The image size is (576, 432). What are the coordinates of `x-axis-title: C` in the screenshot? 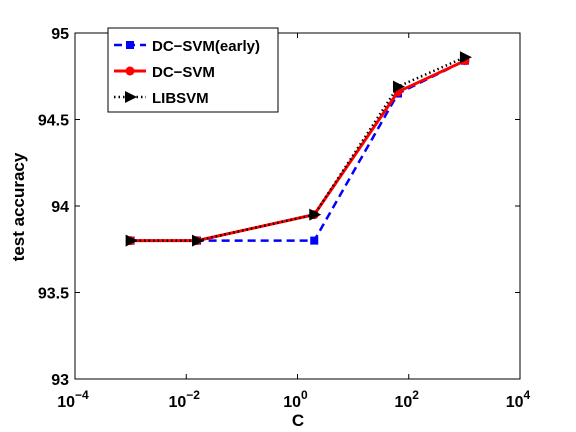 It's located at (298, 420).